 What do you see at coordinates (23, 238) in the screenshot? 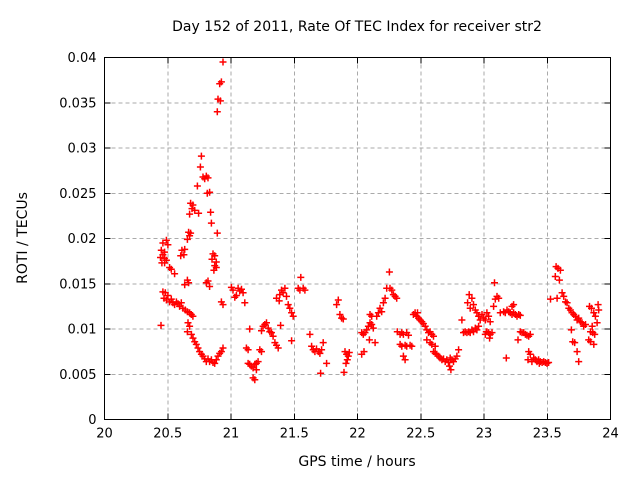
I see `y-axis-label: ROTI / TECUs` at bounding box center [23, 238].